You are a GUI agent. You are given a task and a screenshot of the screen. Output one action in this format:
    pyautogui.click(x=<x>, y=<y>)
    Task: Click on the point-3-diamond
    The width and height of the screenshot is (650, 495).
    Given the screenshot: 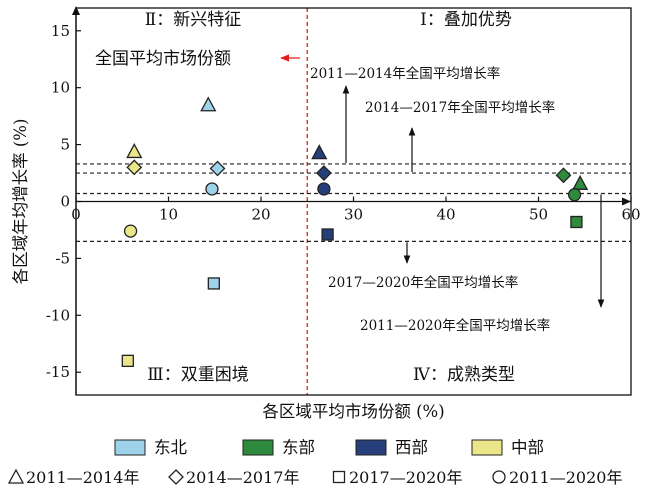 What is the action you would take?
    pyautogui.click(x=323, y=173)
    